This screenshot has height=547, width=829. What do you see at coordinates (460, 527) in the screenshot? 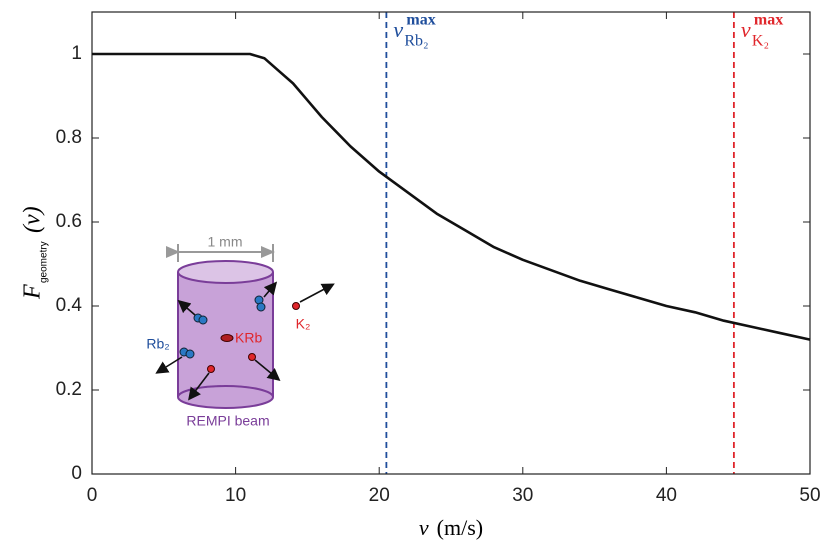
I see `x-label-unit: (m/s)` at bounding box center [460, 527].